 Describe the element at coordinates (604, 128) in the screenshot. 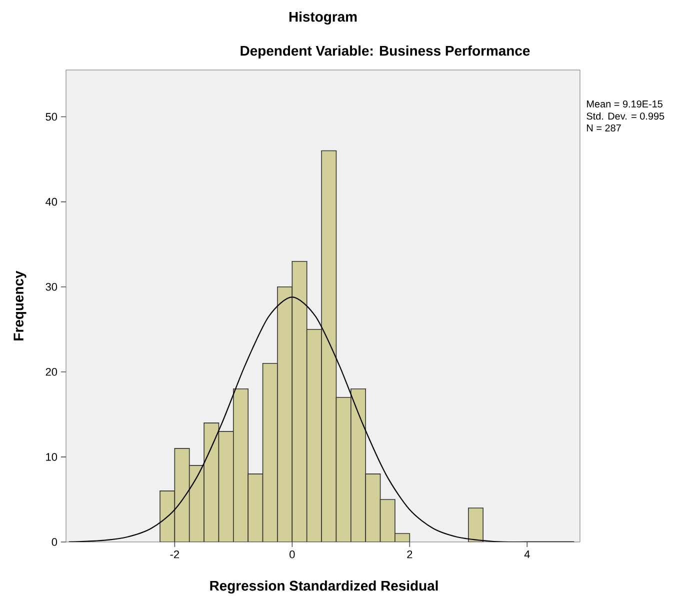

I see `text: N = 287` at that location.